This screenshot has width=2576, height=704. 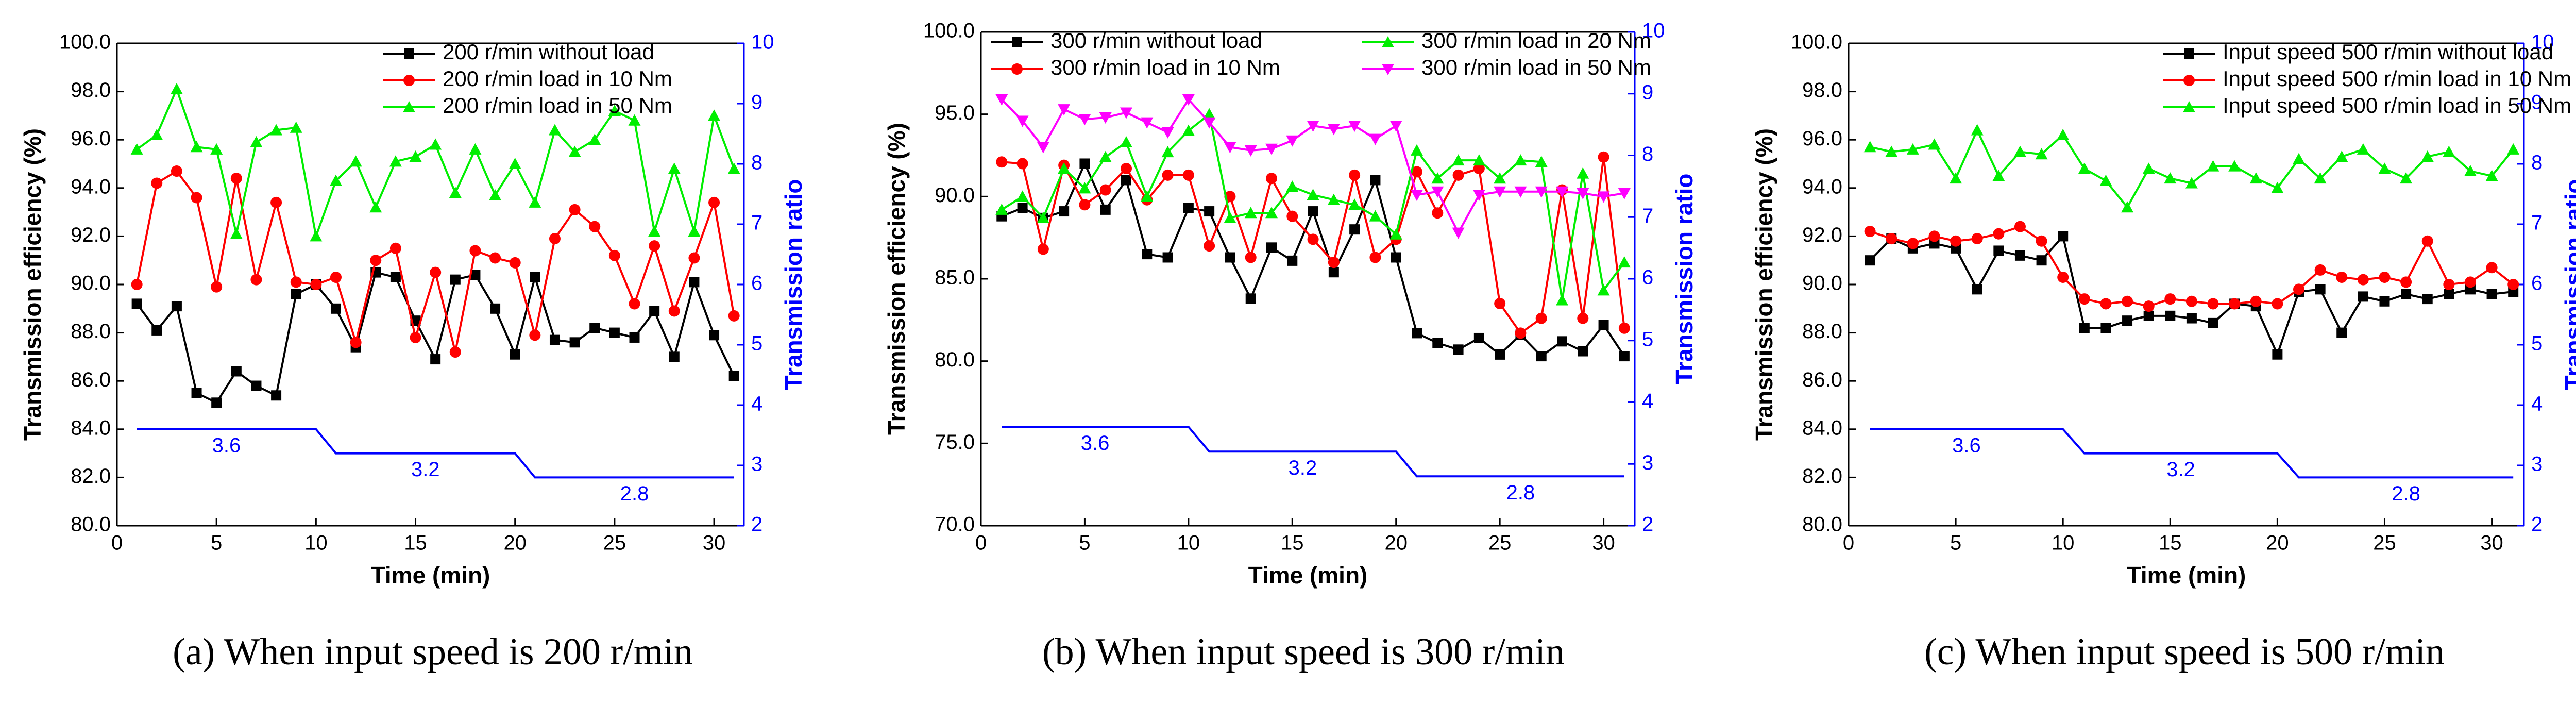 I want to click on x-tick-label: 30, so click(x=2491, y=544).